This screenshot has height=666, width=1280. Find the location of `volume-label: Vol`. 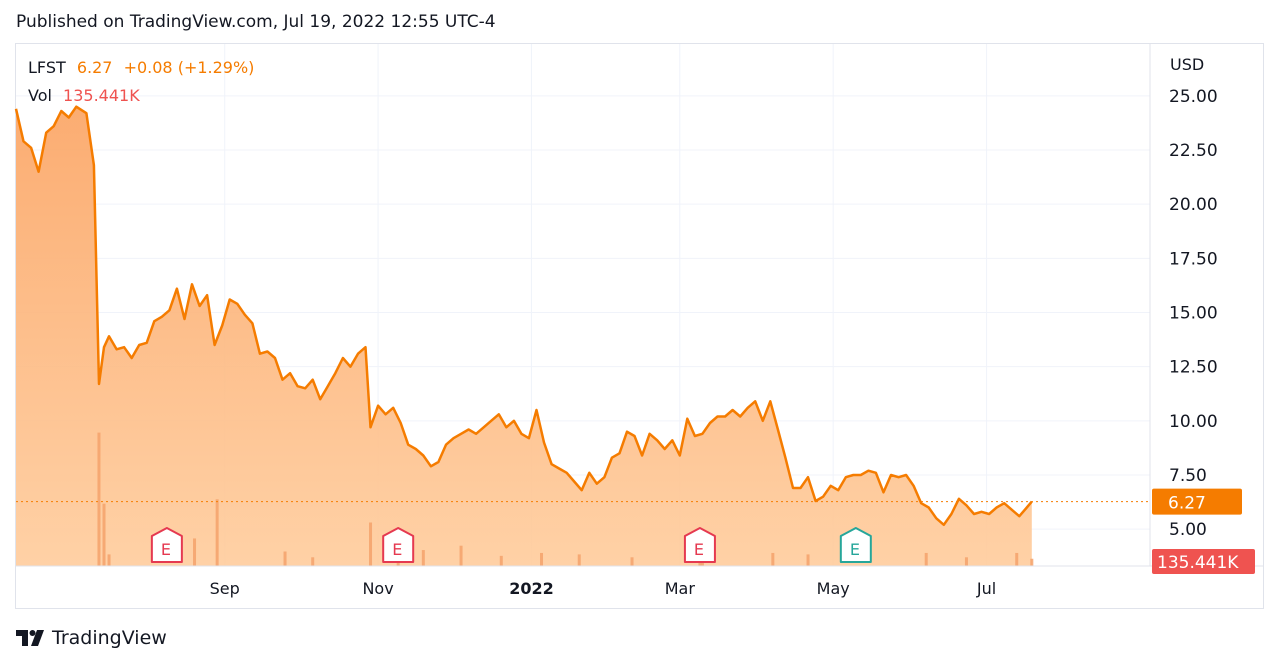

volume-label: Vol is located at coordinates (40, 95).